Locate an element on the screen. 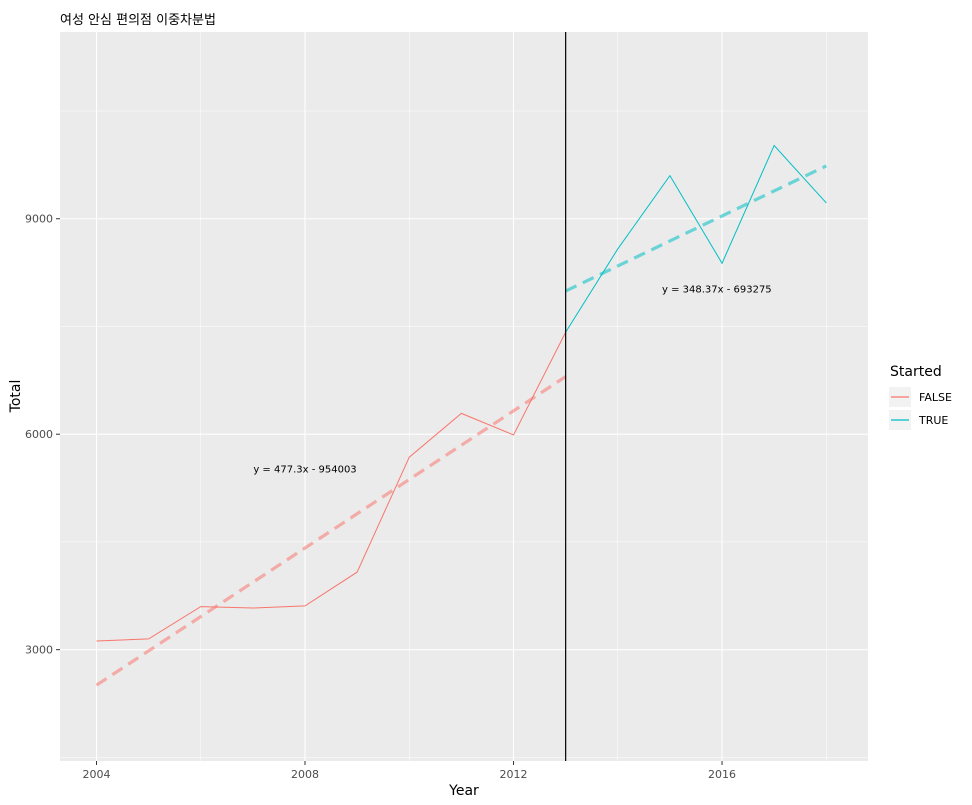  x-tick-label-1: 2008 is located at coordinates (305, 774).